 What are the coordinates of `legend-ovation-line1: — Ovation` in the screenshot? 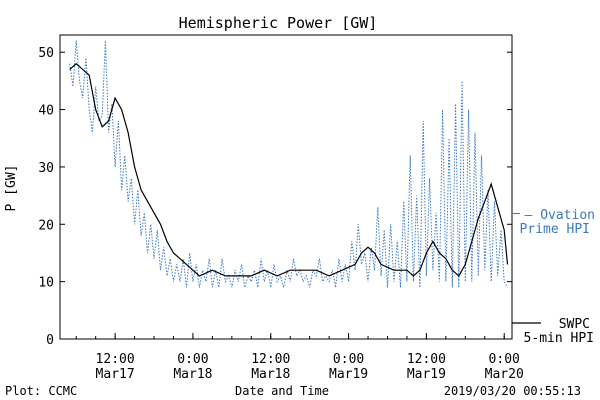 It's located at (560, 215).